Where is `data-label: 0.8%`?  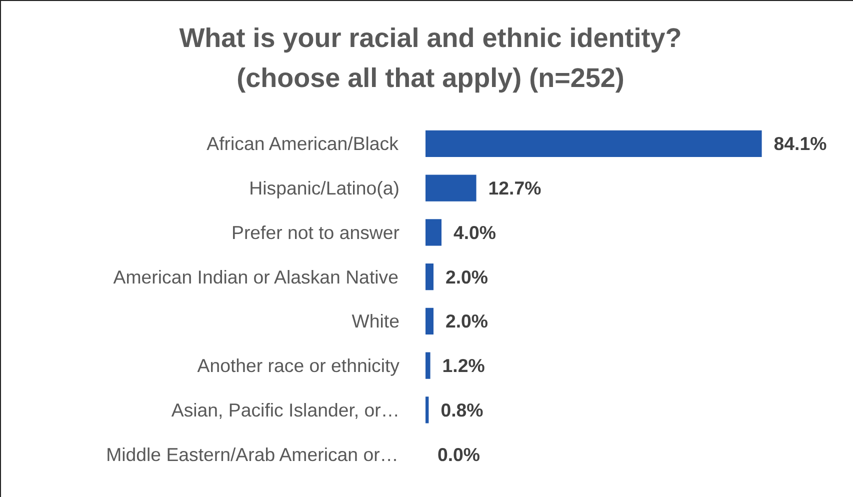 data-label: 0.8% is located at coordinates (462, 409).